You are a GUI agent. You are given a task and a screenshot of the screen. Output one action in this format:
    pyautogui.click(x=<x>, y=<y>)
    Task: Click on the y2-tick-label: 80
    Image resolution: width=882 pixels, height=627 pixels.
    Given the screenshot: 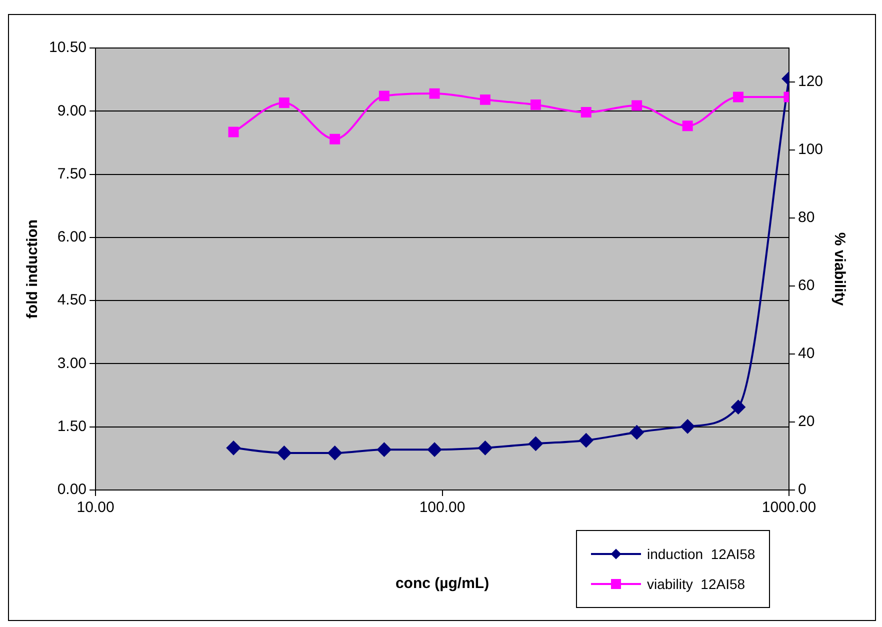 What is the action you would take?
    pyautogui.click(x=806, y=217)
    